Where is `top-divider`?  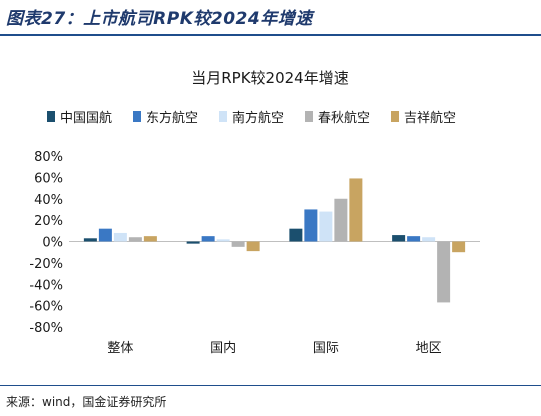
top-divider is located at coordinates (270, 35).